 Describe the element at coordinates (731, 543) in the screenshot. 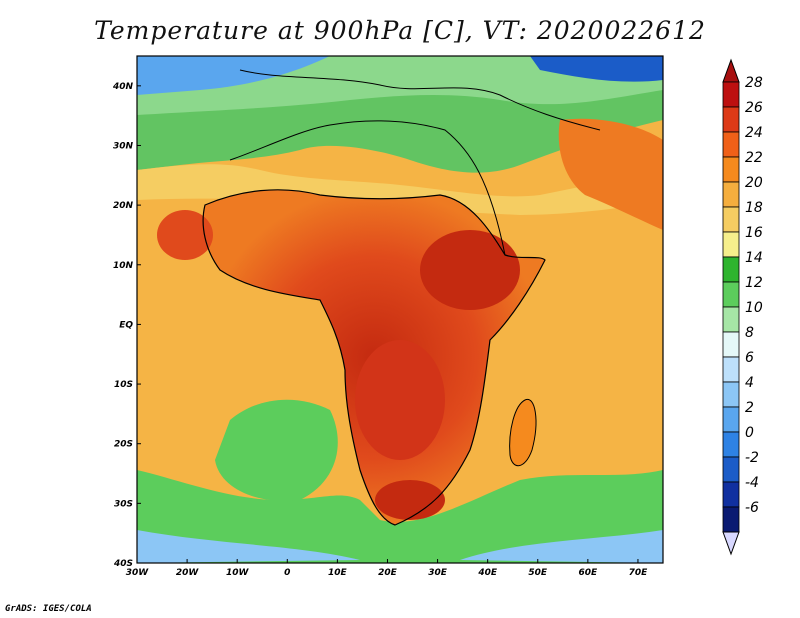

I see `colorbar-bottom-arrow` at that location.